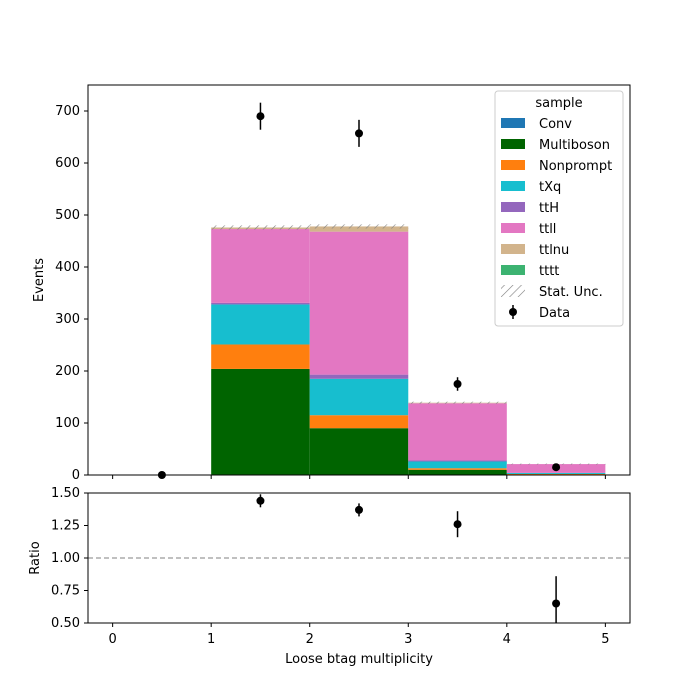 Image resolution: width=700 pixels, height=700 pixels. Describe the element at coordinates (605, 639) in the screenshot. I see `ratio-x-tick-label: 5` at that location.